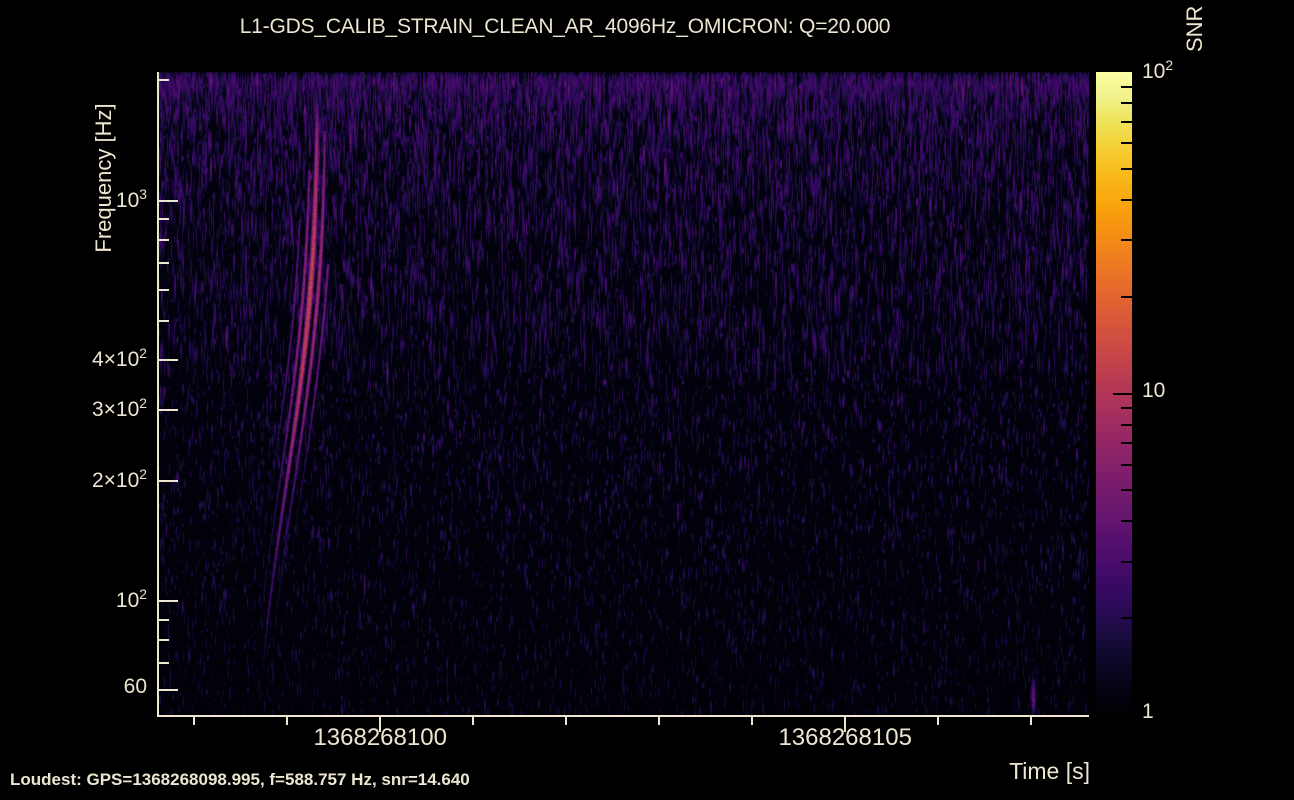 This screenshot has width=1294, height=800. I want to click on colorbar-tick-label: 10, so click(1154, 390).